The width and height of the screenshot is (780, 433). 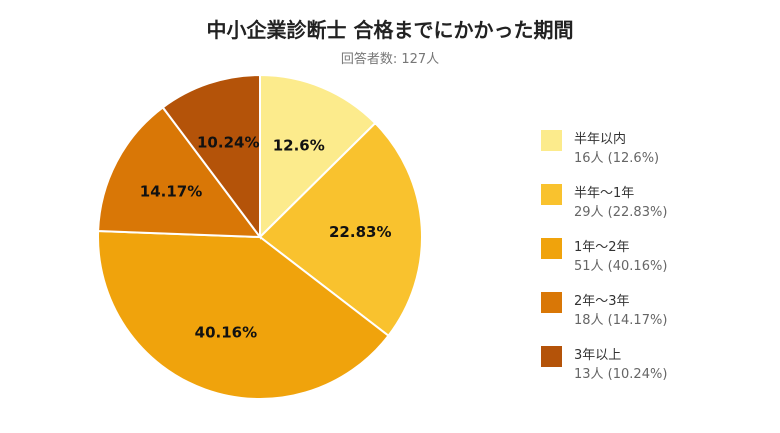 I want to click on legend-label: 2年〜3年, so click(x=602, y=301).